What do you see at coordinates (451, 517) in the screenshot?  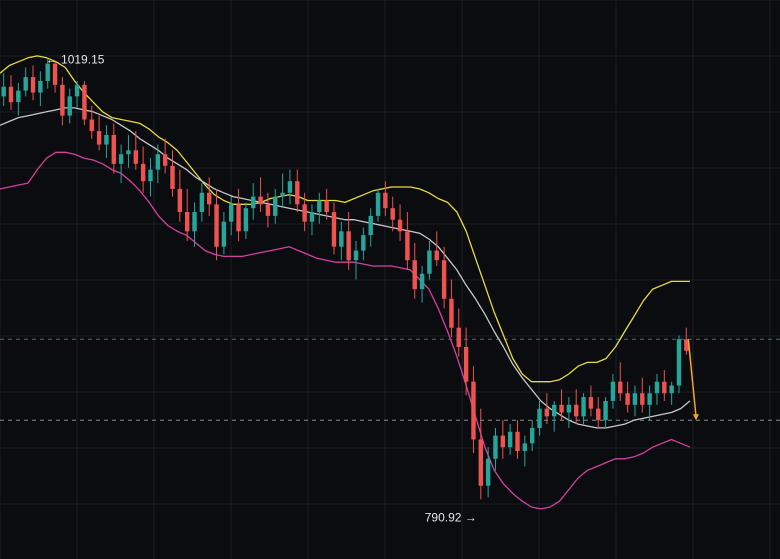 I see `low-price-label: 790.92 →` at bounding box center [451, 517].